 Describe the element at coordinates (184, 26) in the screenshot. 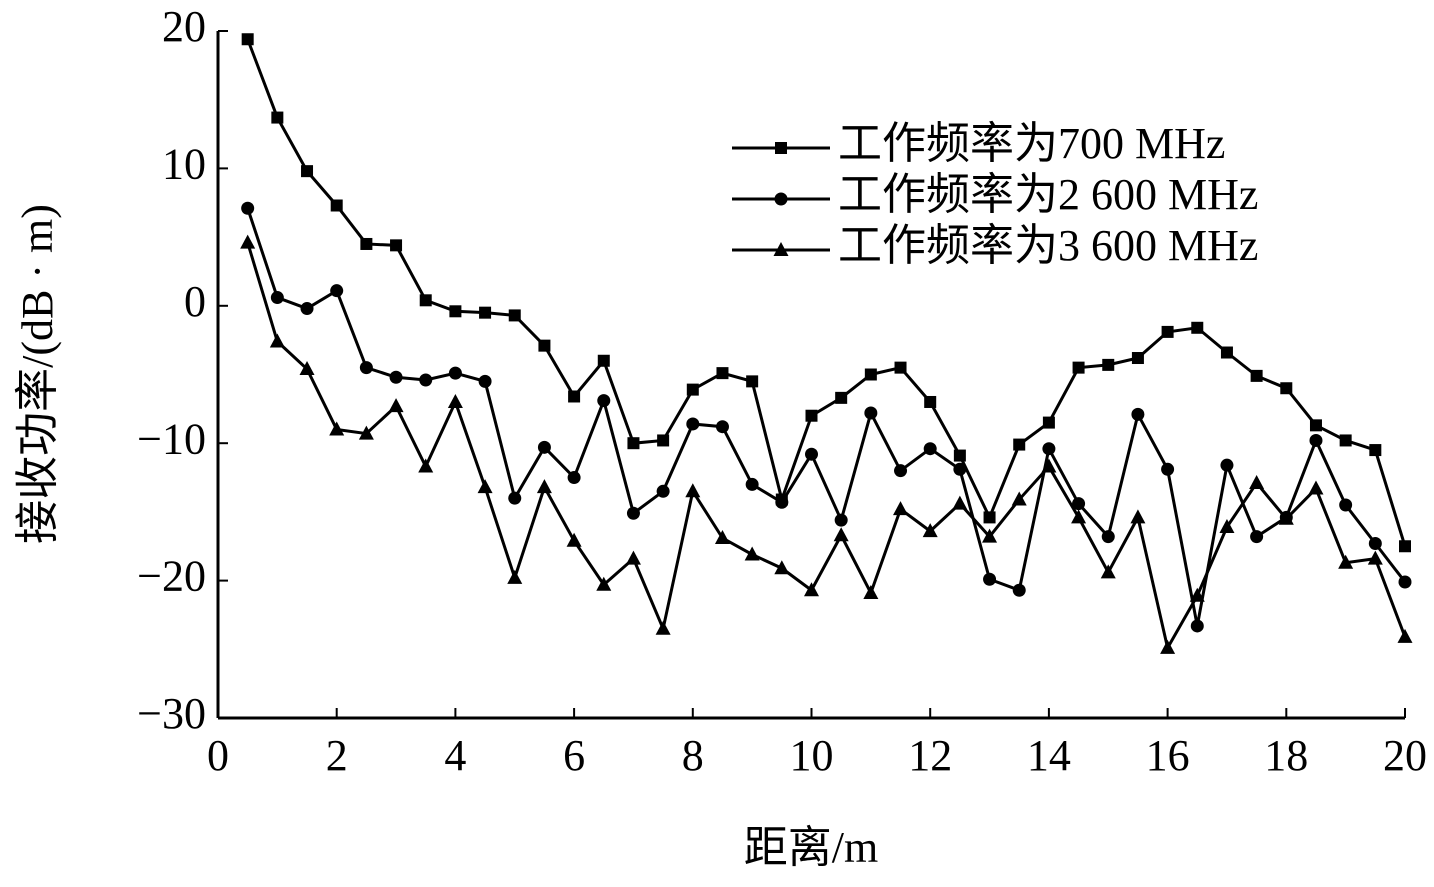

I see `y-tick-label: 20` at that location.